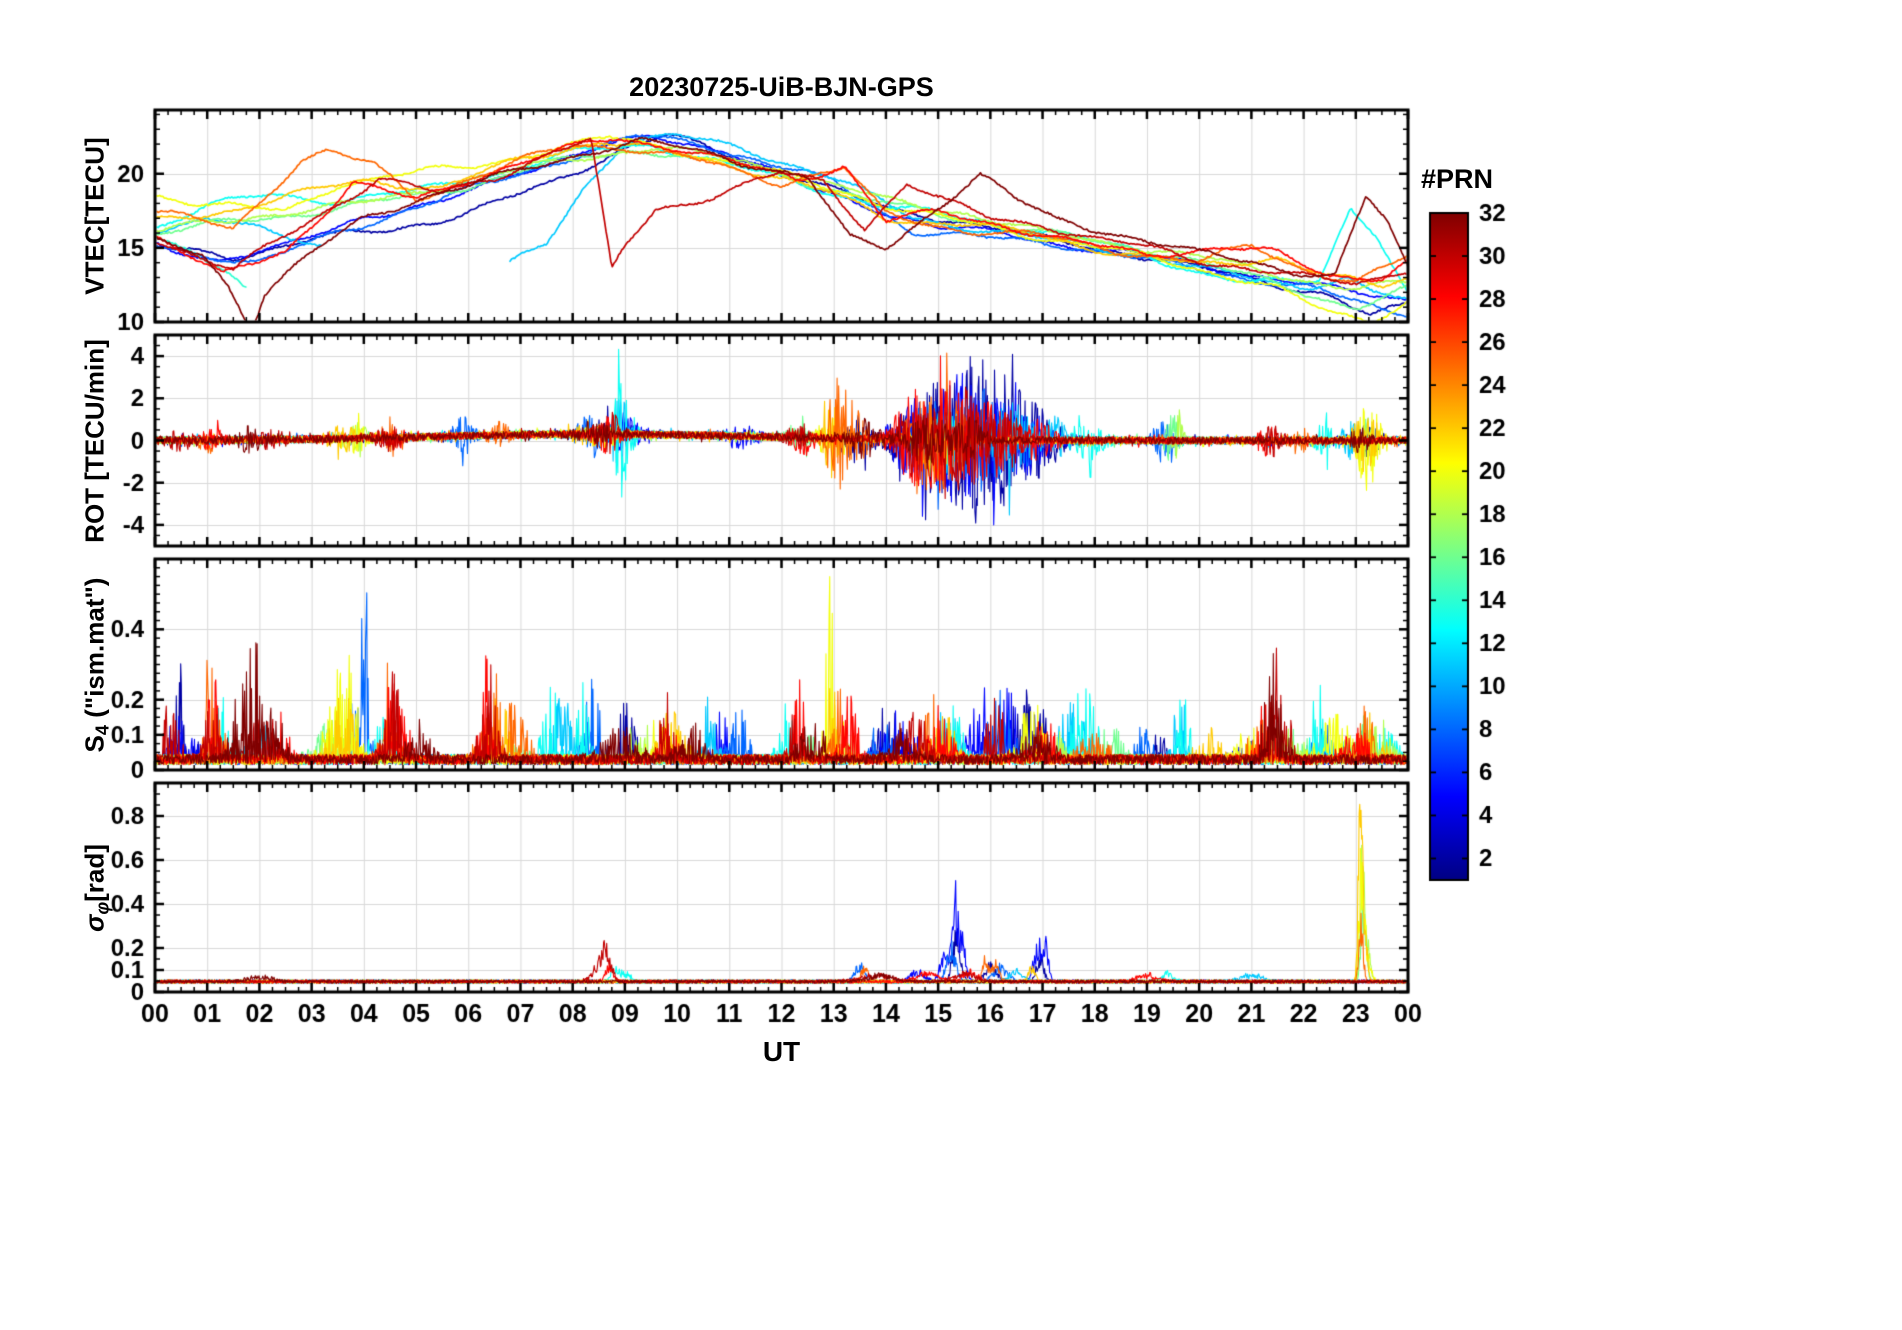 This screenshot has width=1902, height=1330. I want to click on y-axis-label-s4-main: S, so click(94, 743).